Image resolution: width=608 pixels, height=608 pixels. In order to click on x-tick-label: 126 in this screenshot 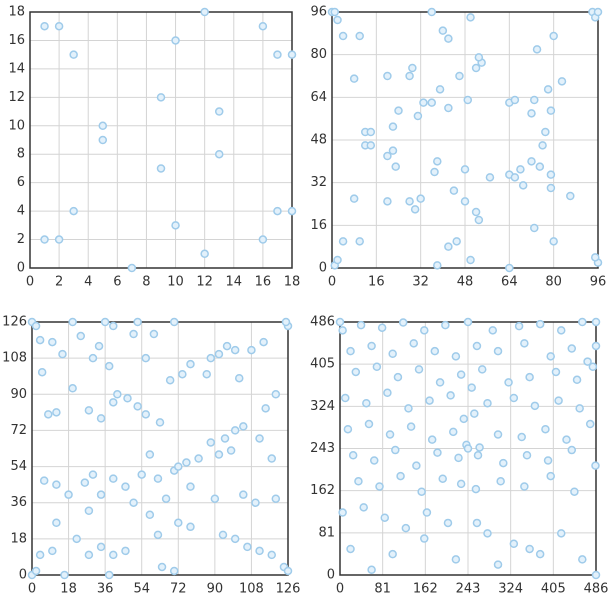, I will do `click(288, 589)`.